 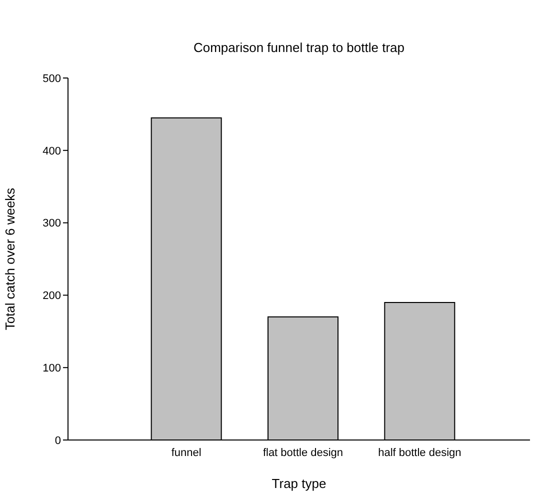 What do you see at coordinates (299, 47) in the screenshot?
I see `chart-title: Comparison funnel trap to bottle trap` at bounding box center [299, 47].